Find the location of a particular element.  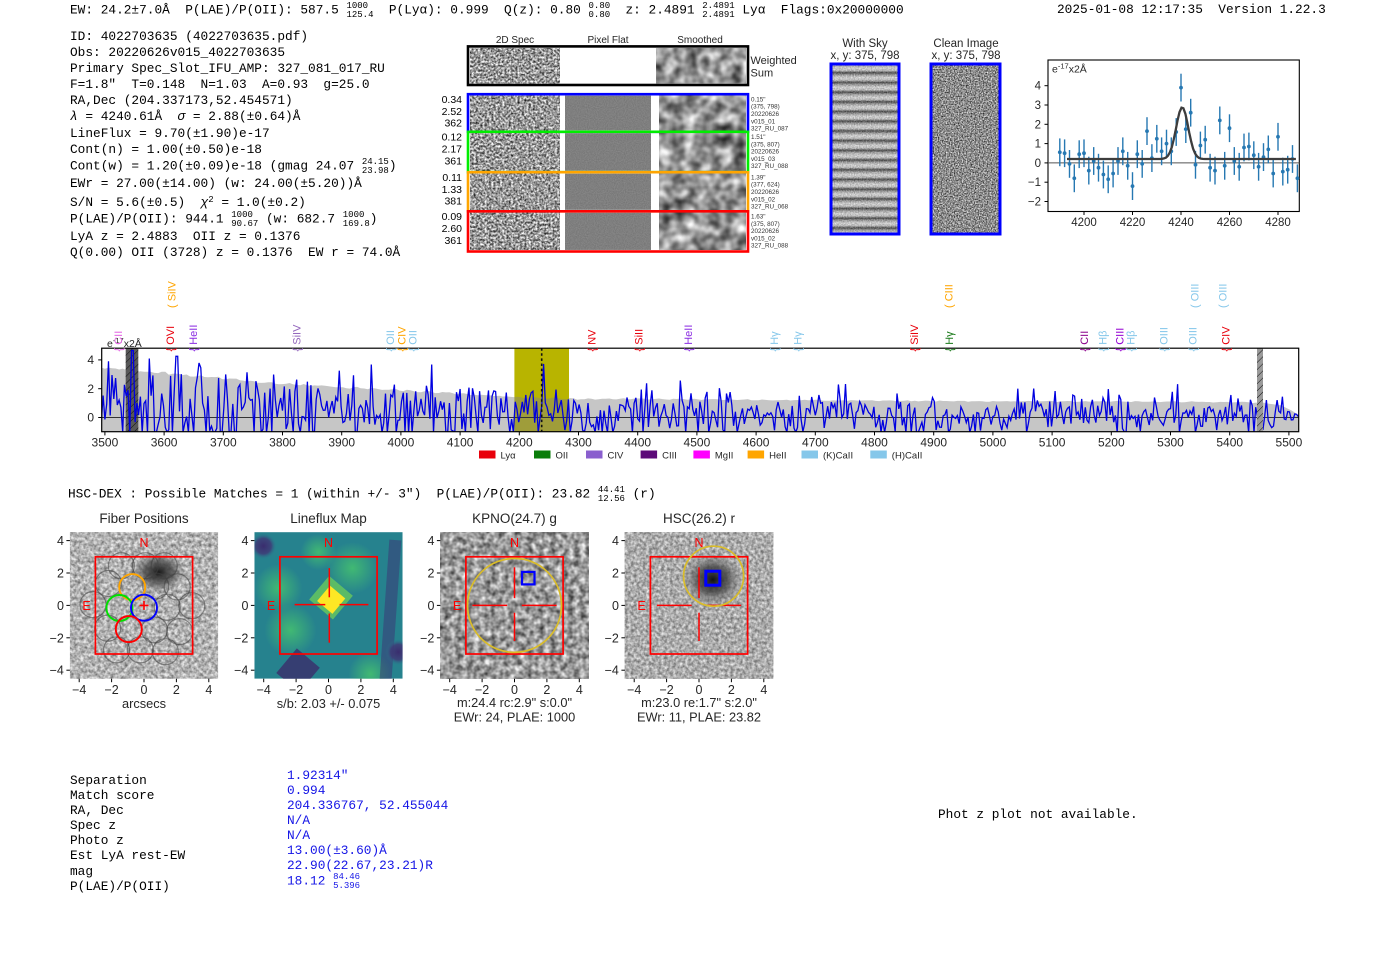

svg-text: 327_RU_087 is located at coordinates (770, 129).